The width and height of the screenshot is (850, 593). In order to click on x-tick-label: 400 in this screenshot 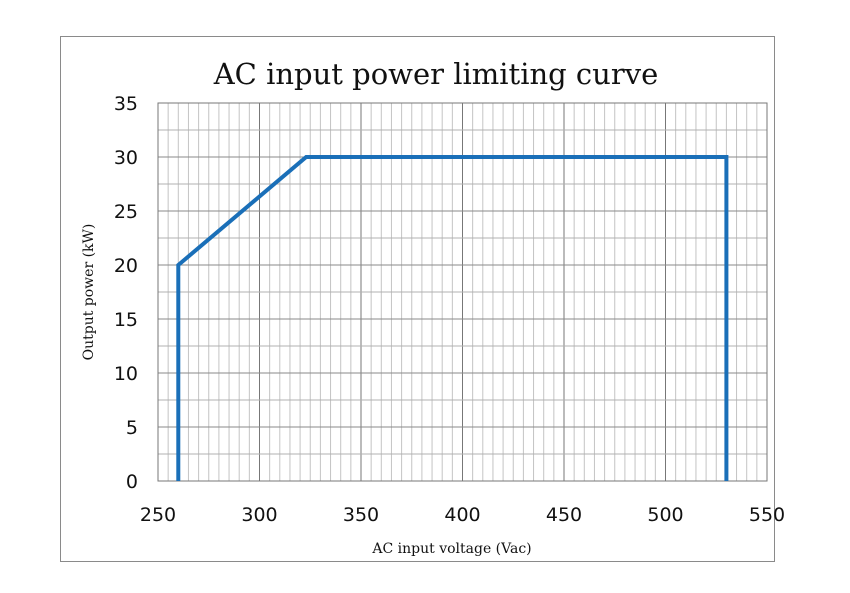, I will do `click(462, 515)`.